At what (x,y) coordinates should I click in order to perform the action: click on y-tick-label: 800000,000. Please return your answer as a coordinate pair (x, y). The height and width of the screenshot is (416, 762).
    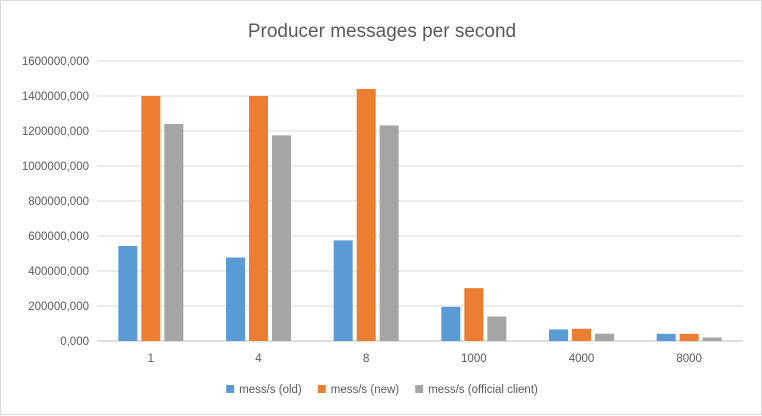
    Looking at the image, I should click on (58, 202).